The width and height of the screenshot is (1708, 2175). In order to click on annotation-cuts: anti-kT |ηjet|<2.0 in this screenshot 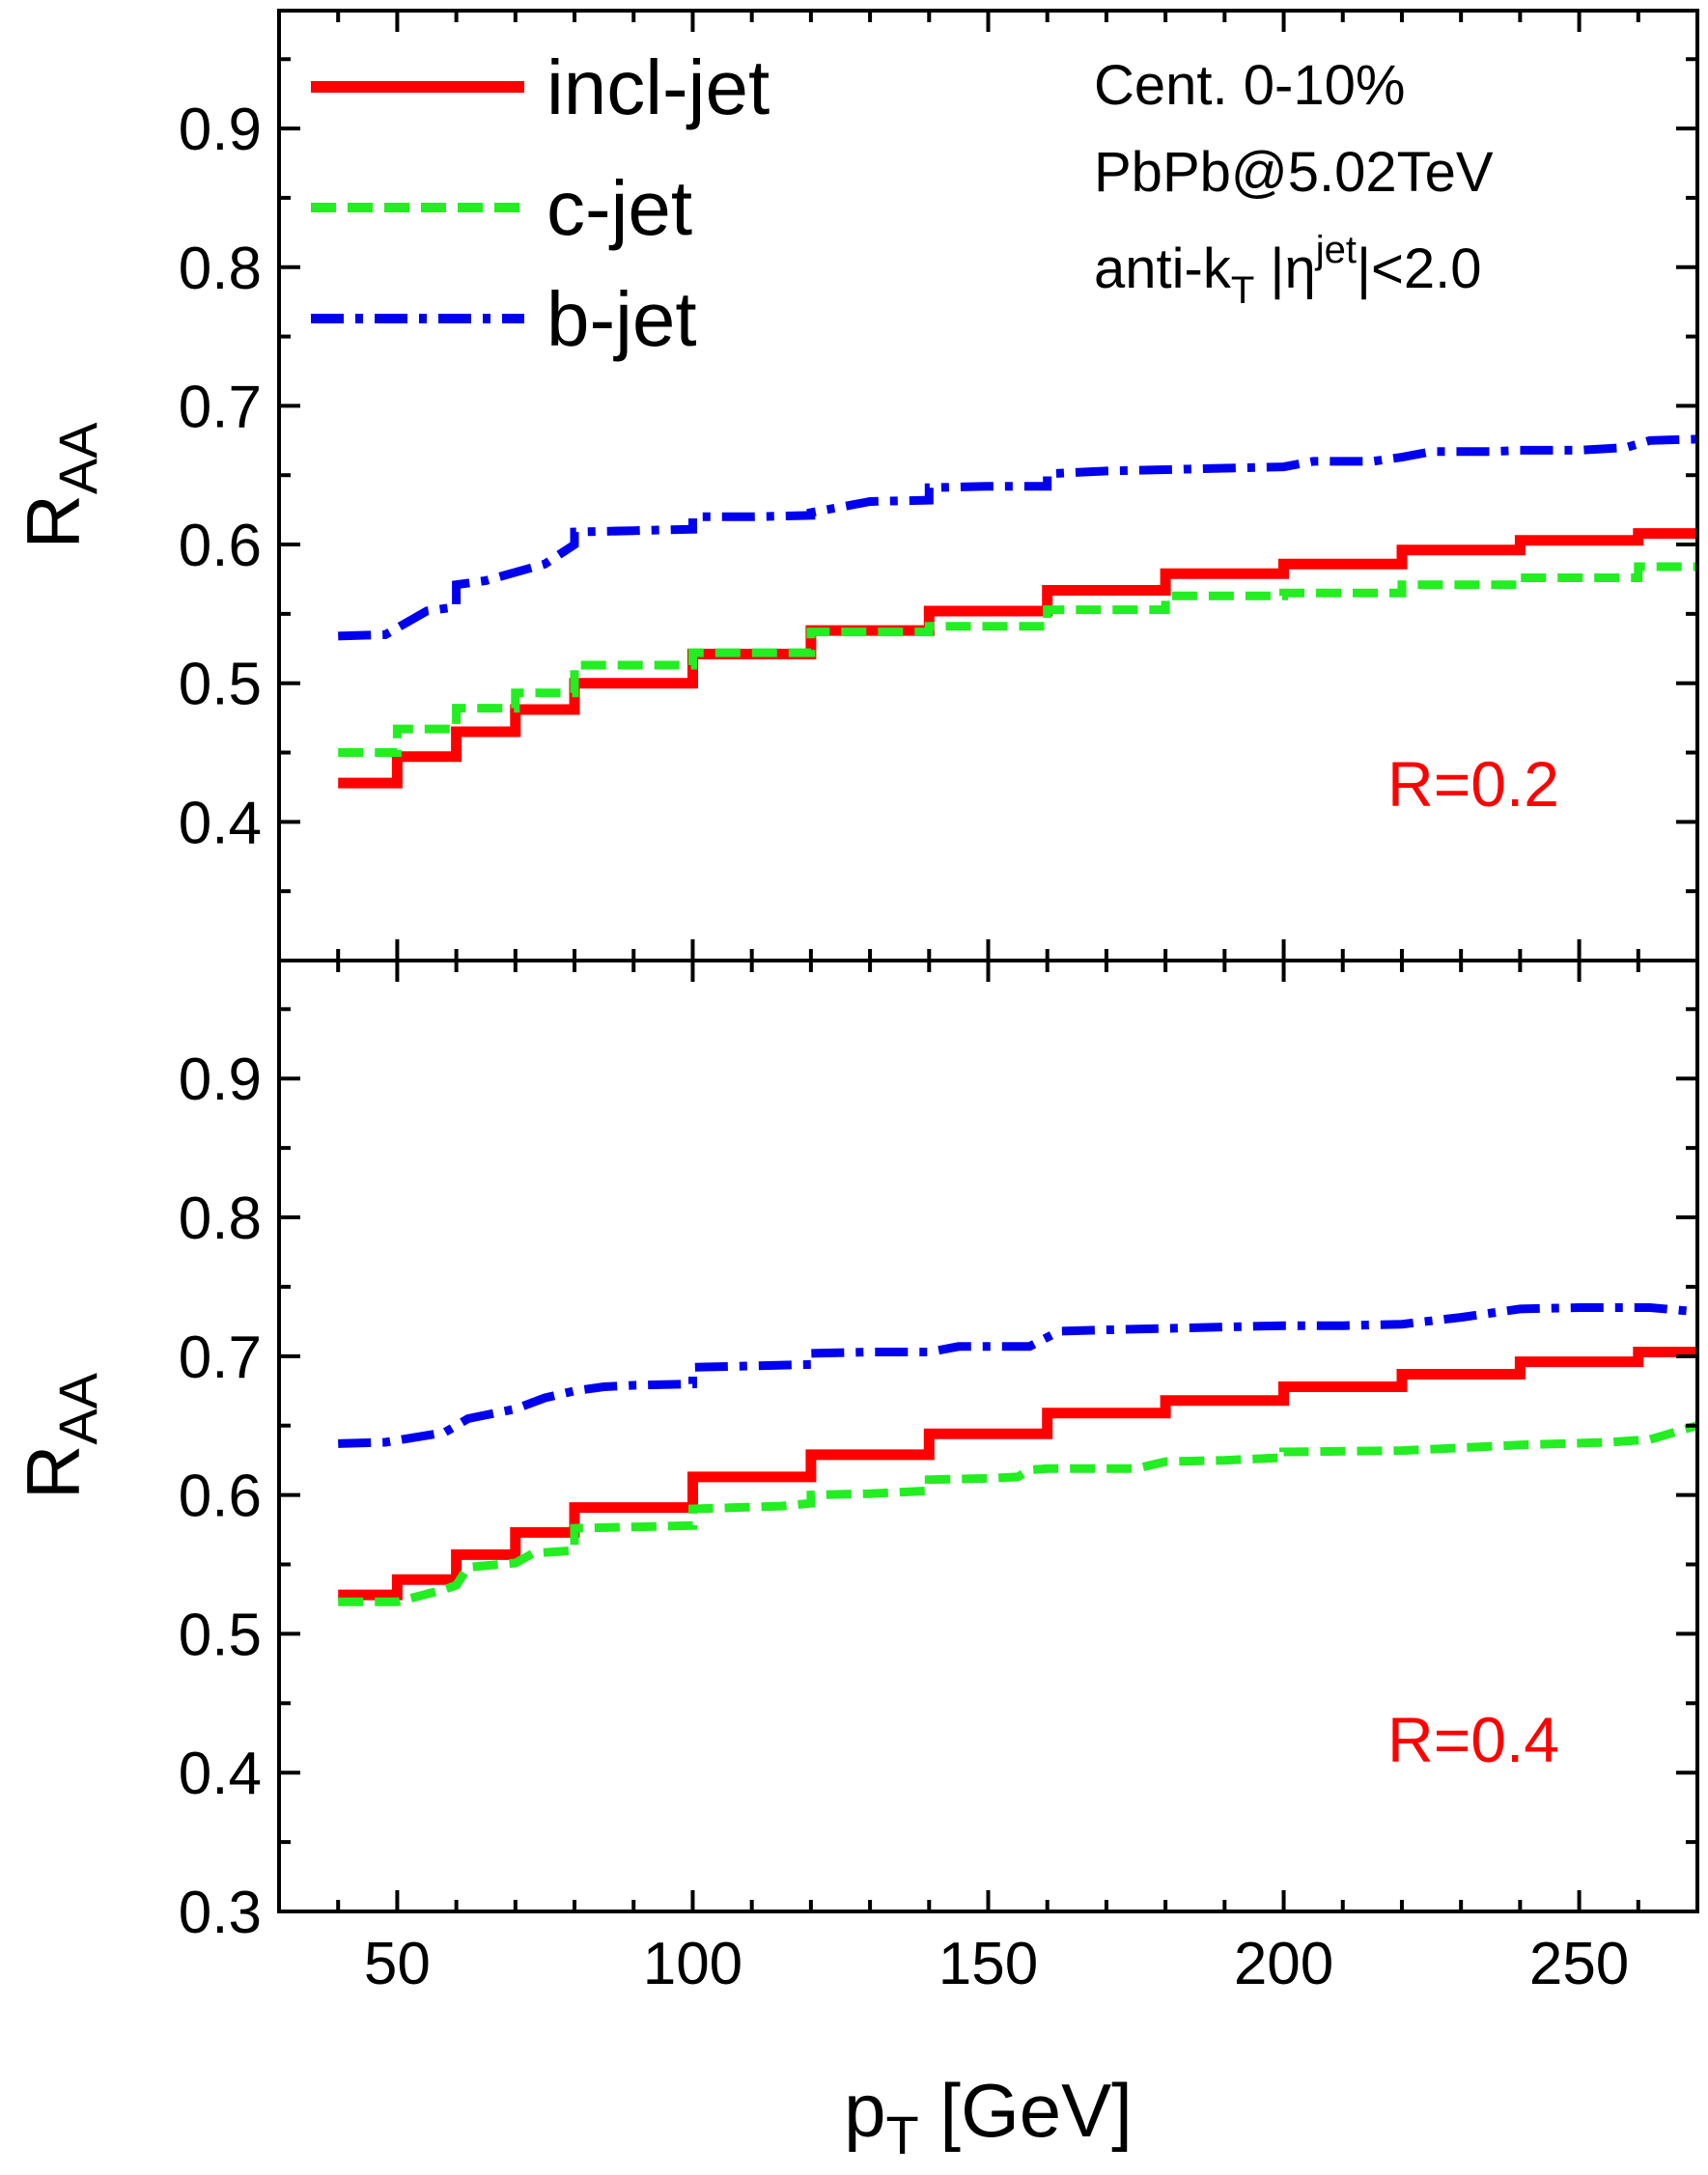, I will do `click(1288, 270)`.